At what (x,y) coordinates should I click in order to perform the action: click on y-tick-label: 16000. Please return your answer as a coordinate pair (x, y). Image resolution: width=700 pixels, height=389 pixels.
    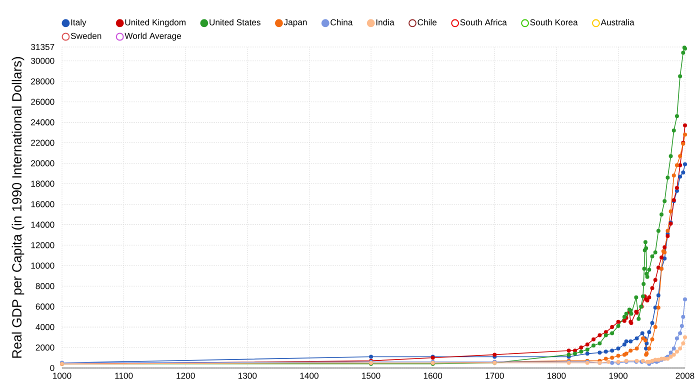
    Looking at the image, I should click on (42, 204).